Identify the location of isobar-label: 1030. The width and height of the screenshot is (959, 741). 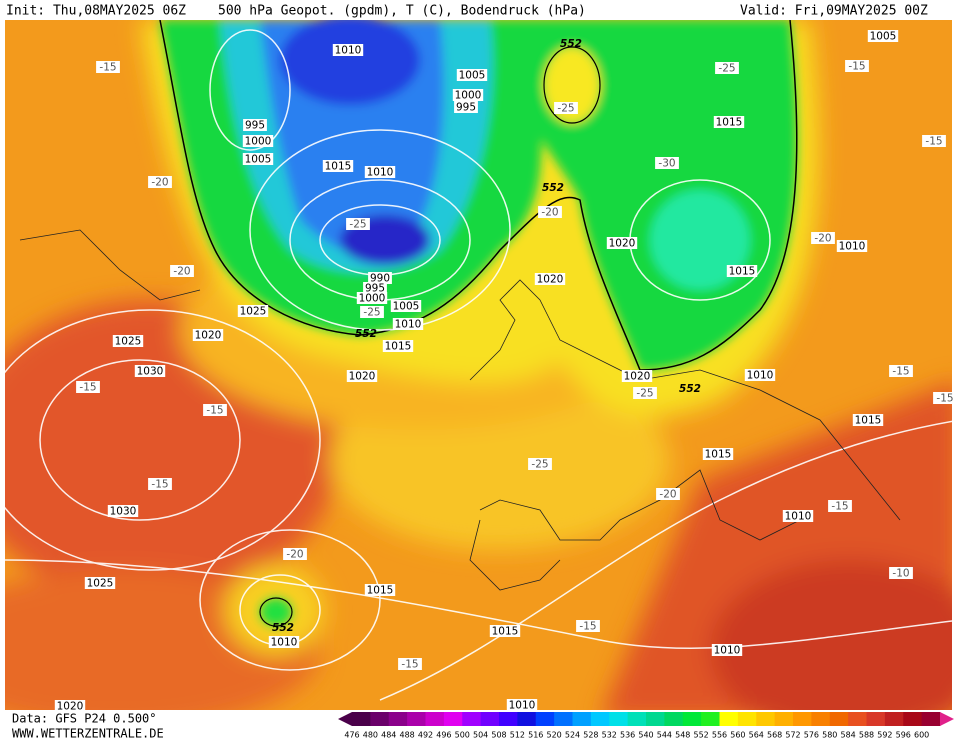
(123, 512).